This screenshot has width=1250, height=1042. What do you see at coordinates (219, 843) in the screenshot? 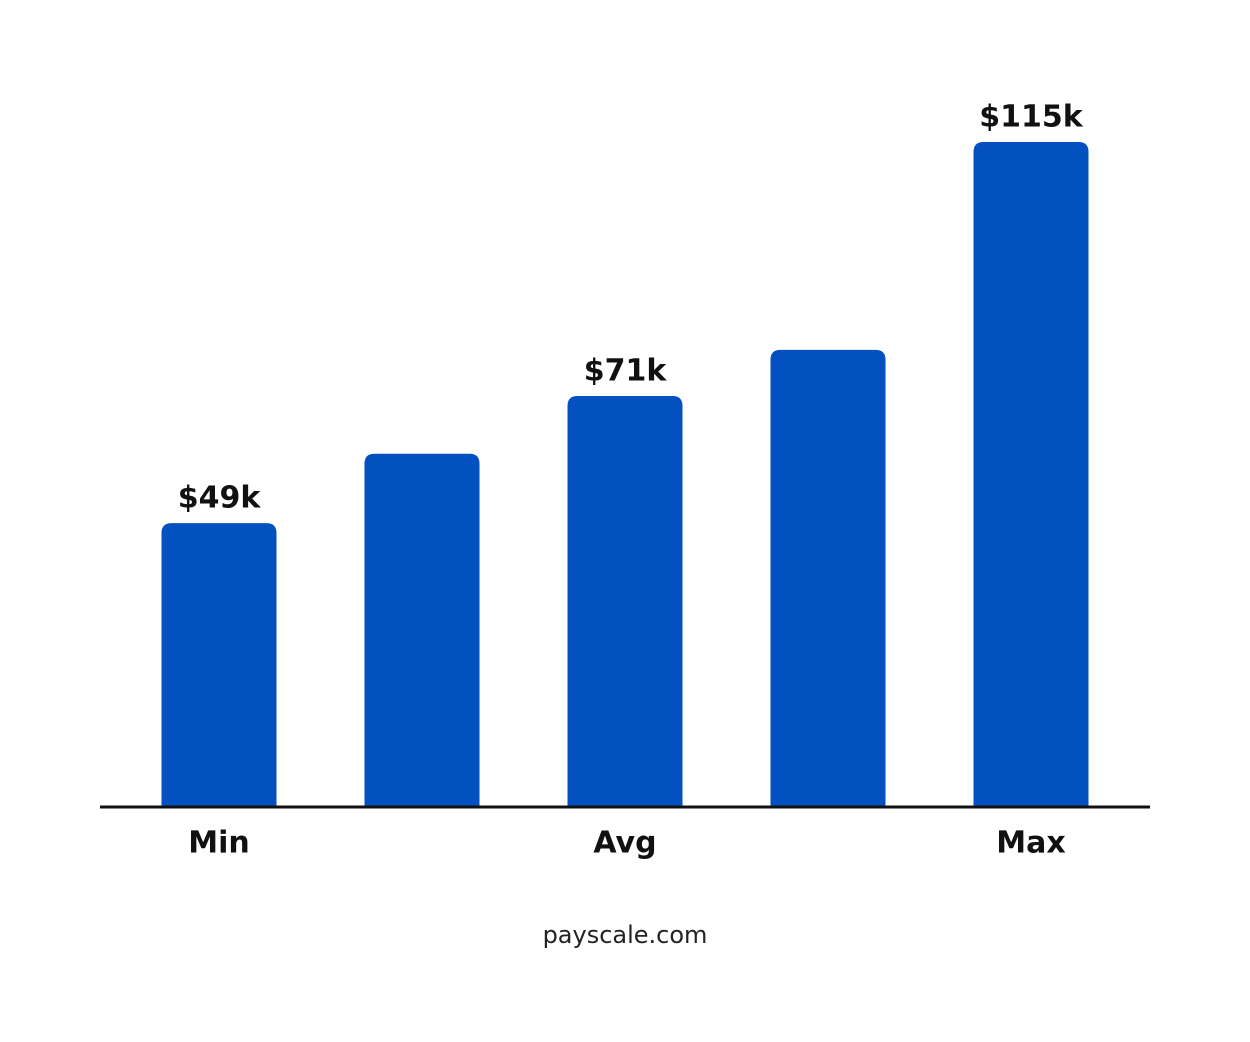
I see `x-tick-label: Min` at bounding box center [219, 843].